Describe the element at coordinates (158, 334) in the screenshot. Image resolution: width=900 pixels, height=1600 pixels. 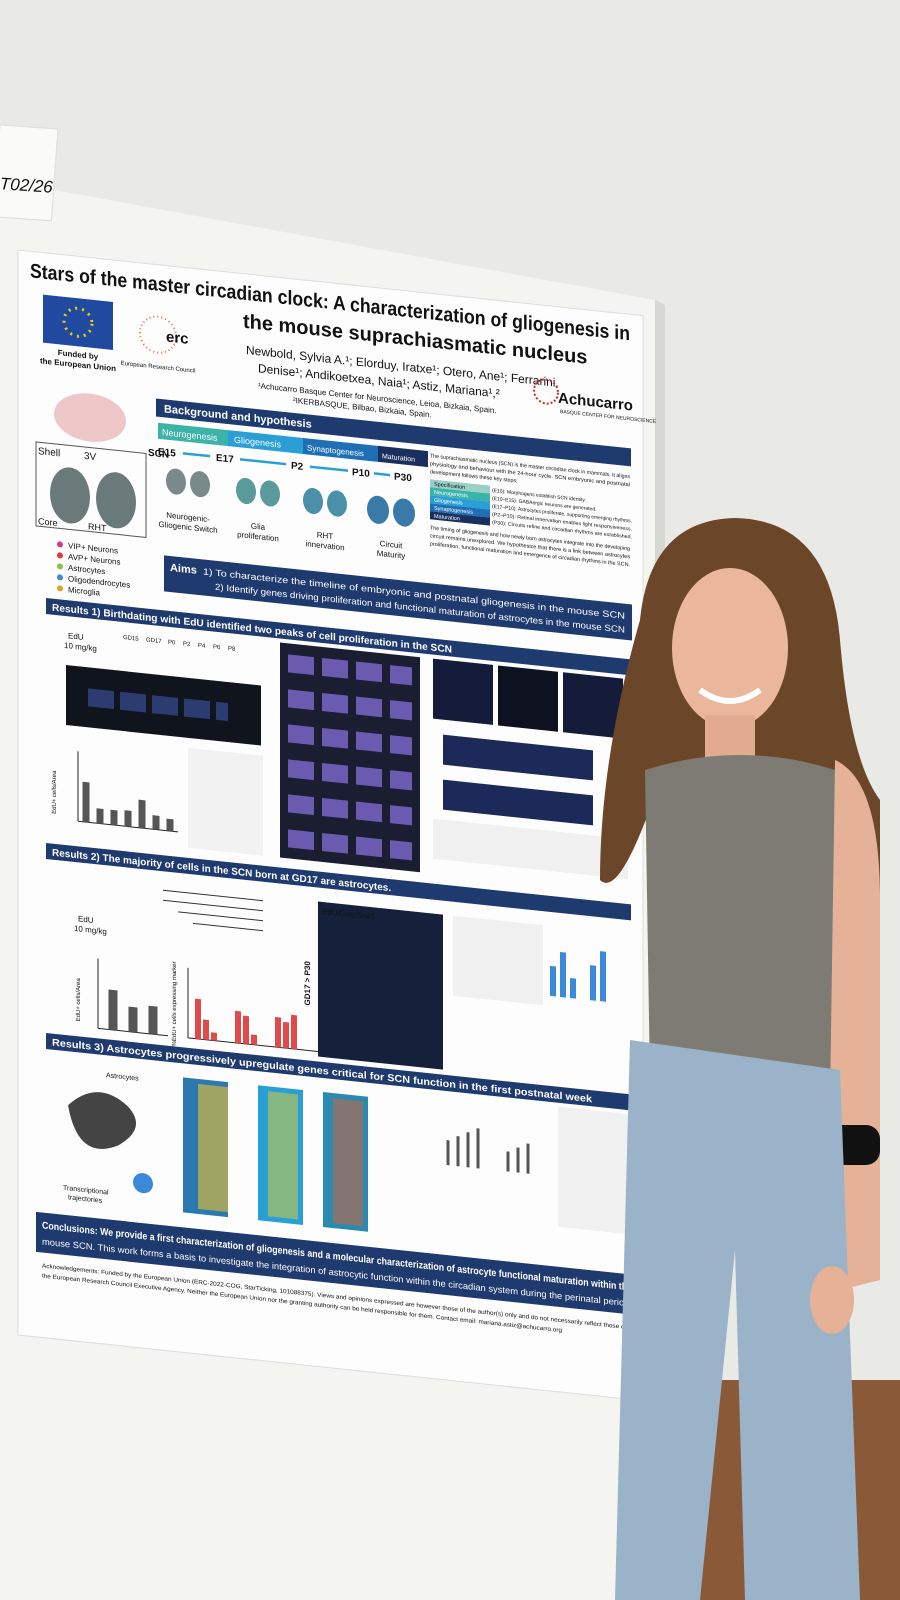
I see `erc-mark` at that location.